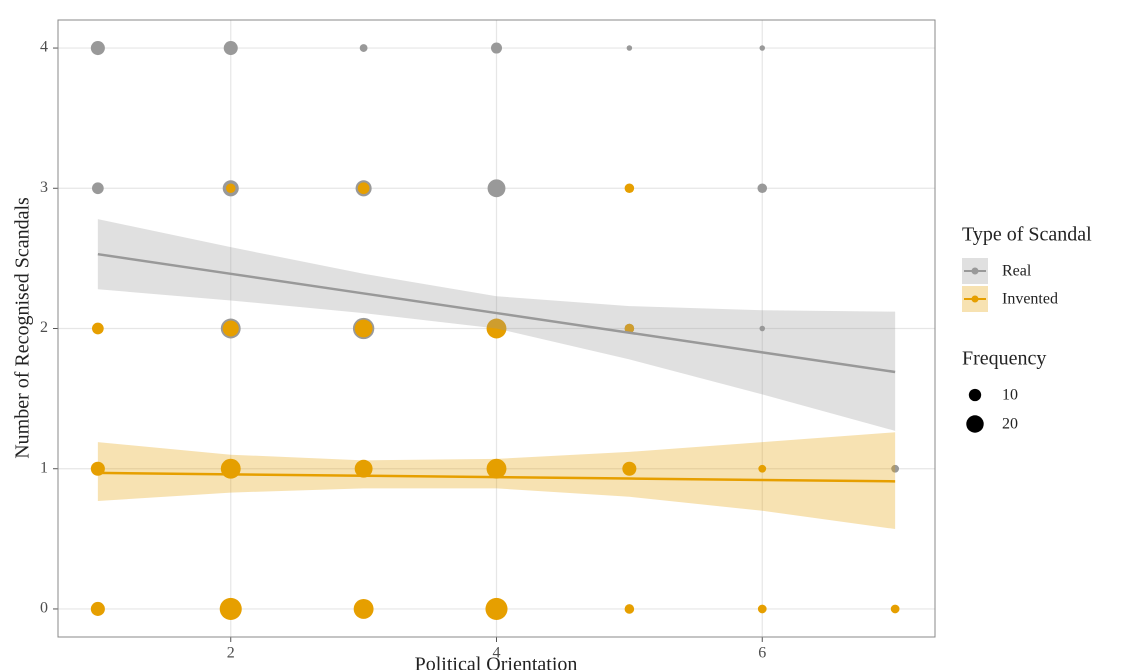 The image size is (1131, 670). I want to click on legend-label: Real, so click(1017, 271).